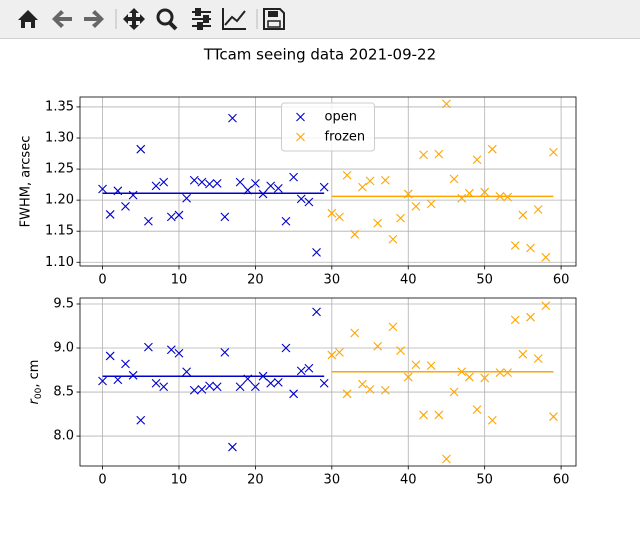 The width and height of the screenshot is (640, 557). Describe the element at coordinates (328, 127) in the screenshot. I see `legend-box` at that location.